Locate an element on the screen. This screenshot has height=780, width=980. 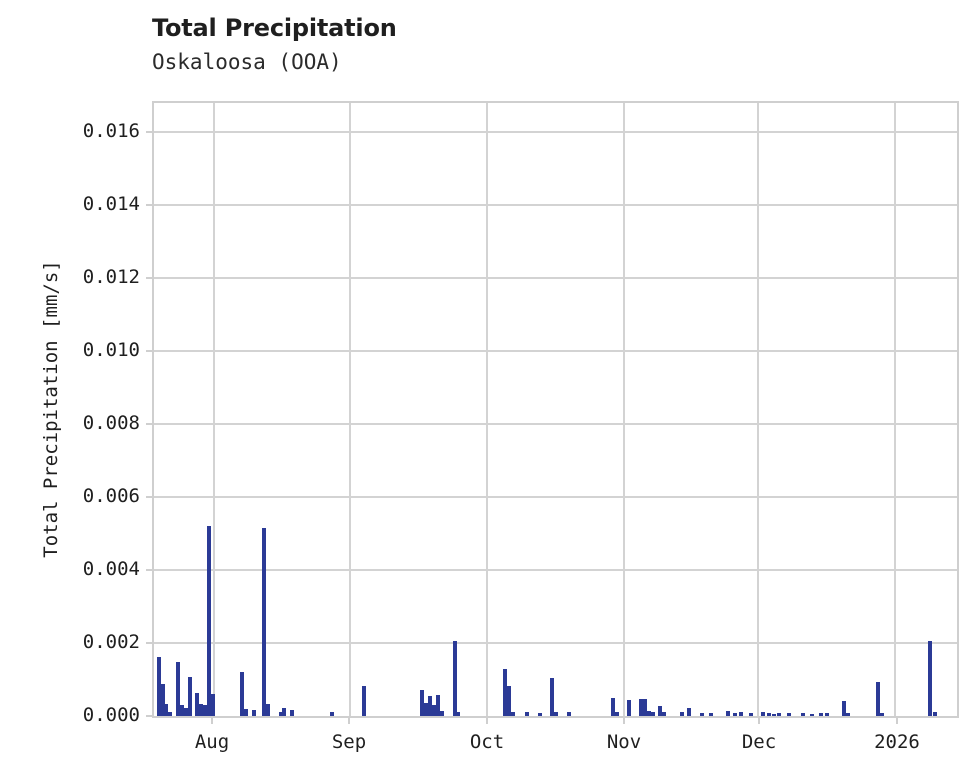
chart-subtitle: Oskaloosa (OOA) is located at coordinates (247, 62).